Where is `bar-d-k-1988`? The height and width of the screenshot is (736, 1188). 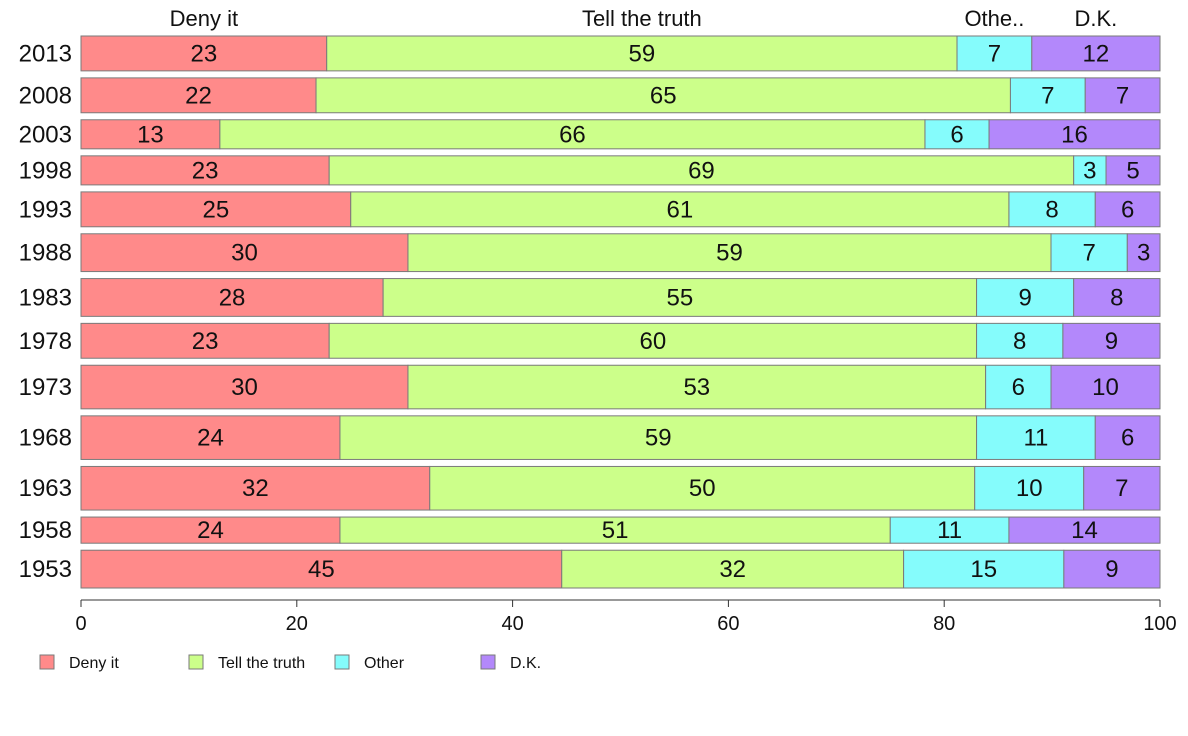 bar-d-k-1988 is located at coordinates (1143, 253).